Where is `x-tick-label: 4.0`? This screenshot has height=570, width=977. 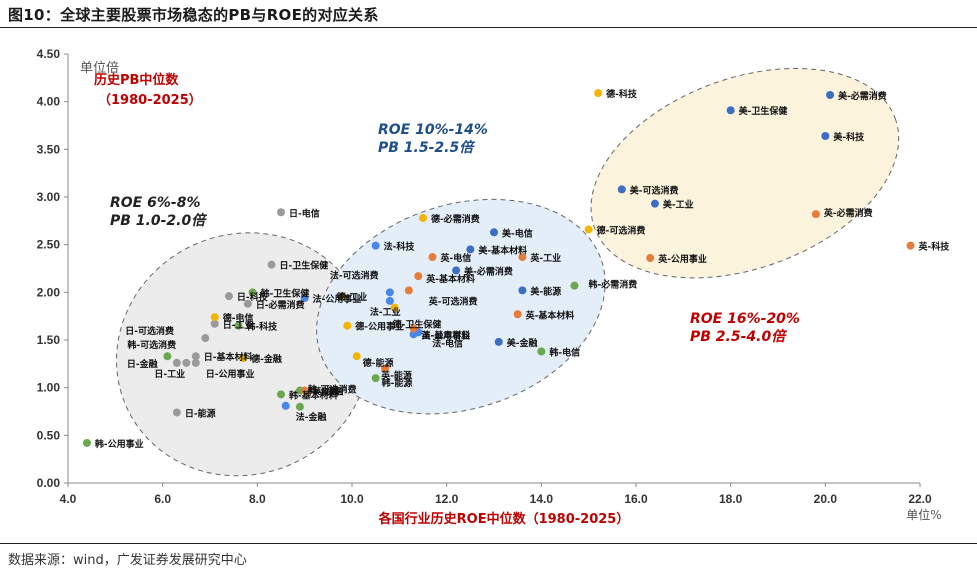 x-tick-label: 4.0 is located at coordinates (68, 499).